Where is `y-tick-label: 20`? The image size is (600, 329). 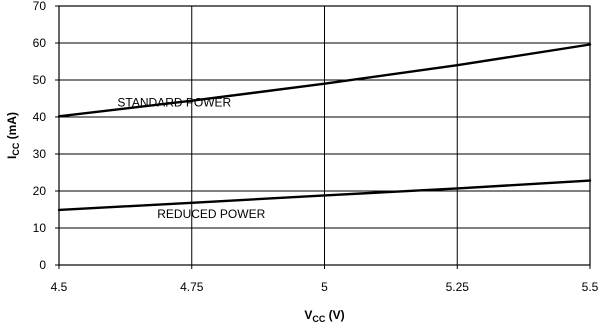 y-tick-label: 20 is located at coordinates (40, 191).